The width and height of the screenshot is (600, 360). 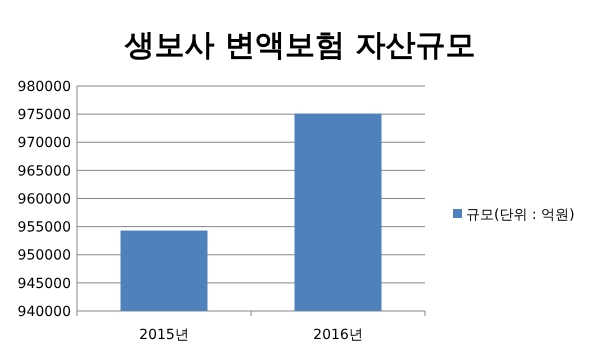 What do you see at coordinates (300, 45) in the screenshot?
I see `chart-title: 생보사 변액보험 자산규모` at bounding box center [300, 45].